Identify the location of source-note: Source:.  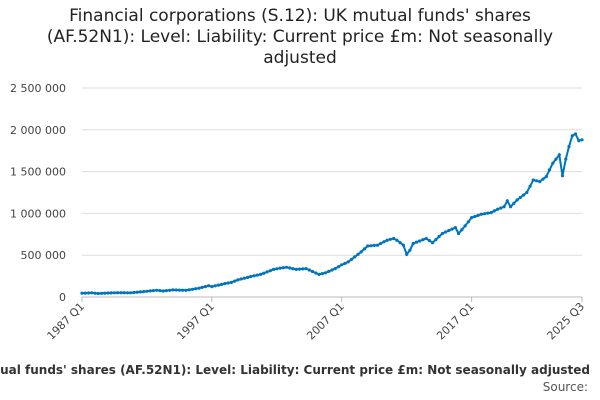
(565, 387).